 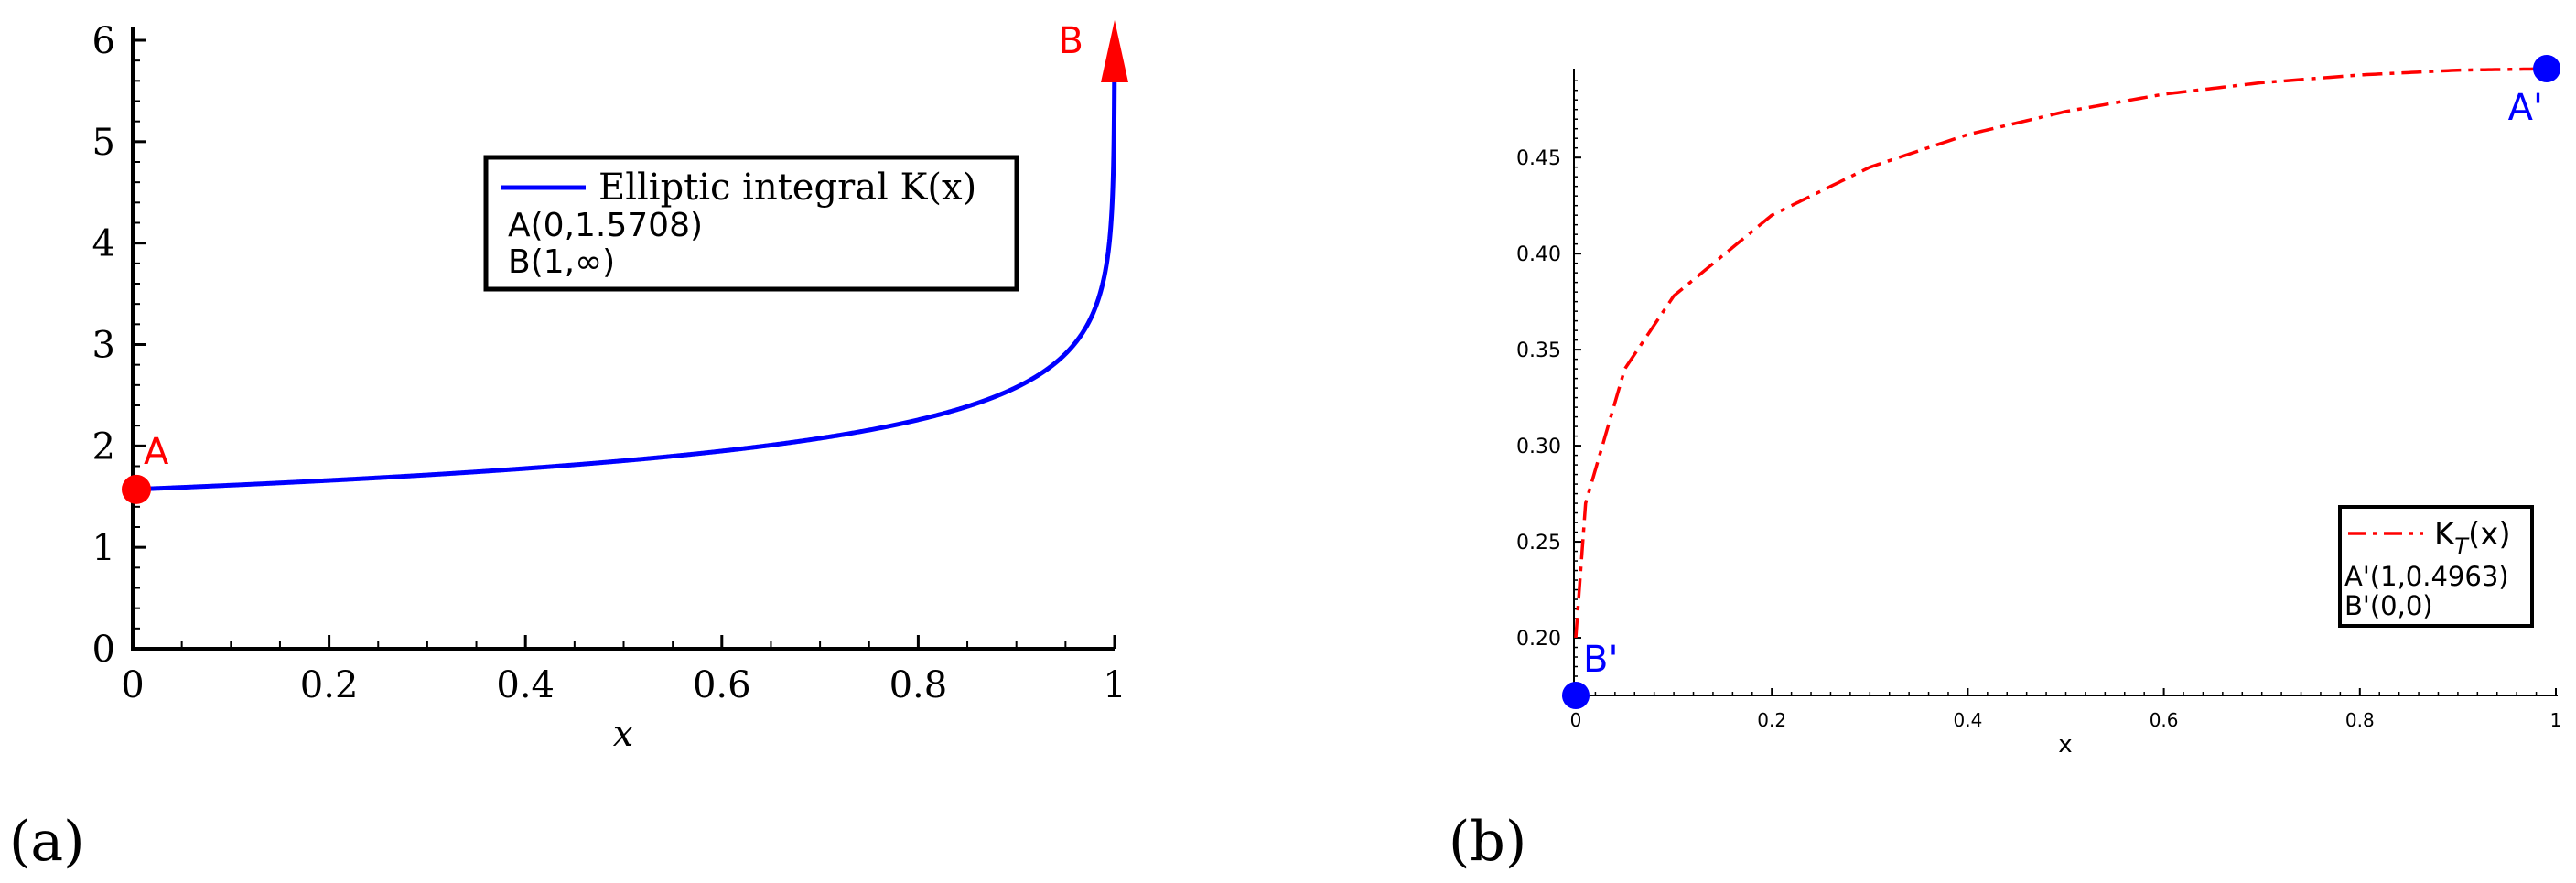 What do you see at coordinates (1771, 720) in the screenshot?
I see `panel-b-x-tick-label: 0.2` at bounding box center [1771, 720].